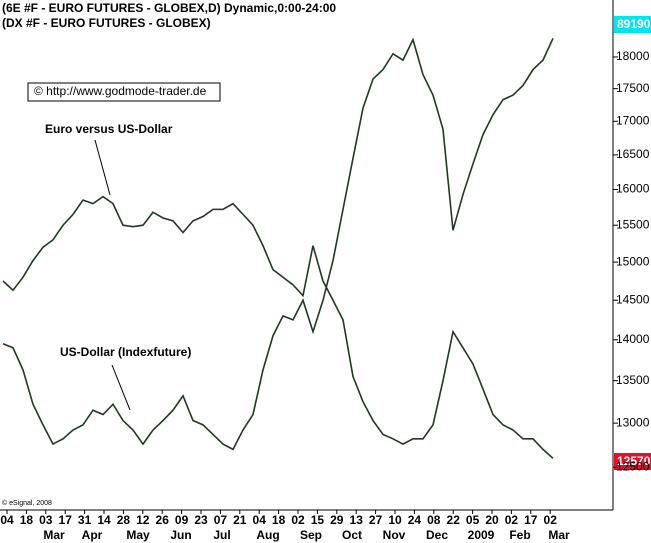  What do you see at coordinates (633, 466) in the screenshot?
I see `y-tick-label: 12500` at bounding box center [633, 466].